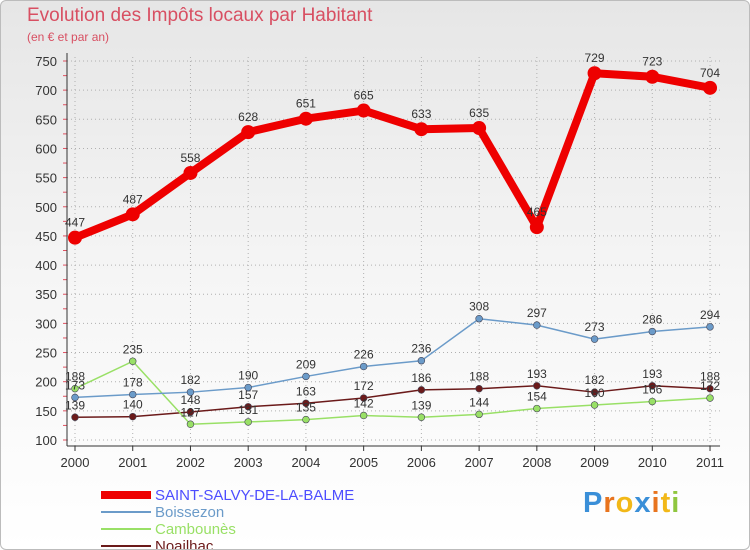 This screenshot has width=750, height=550. I want to click on data-label-1: 236, so click(421, 349).